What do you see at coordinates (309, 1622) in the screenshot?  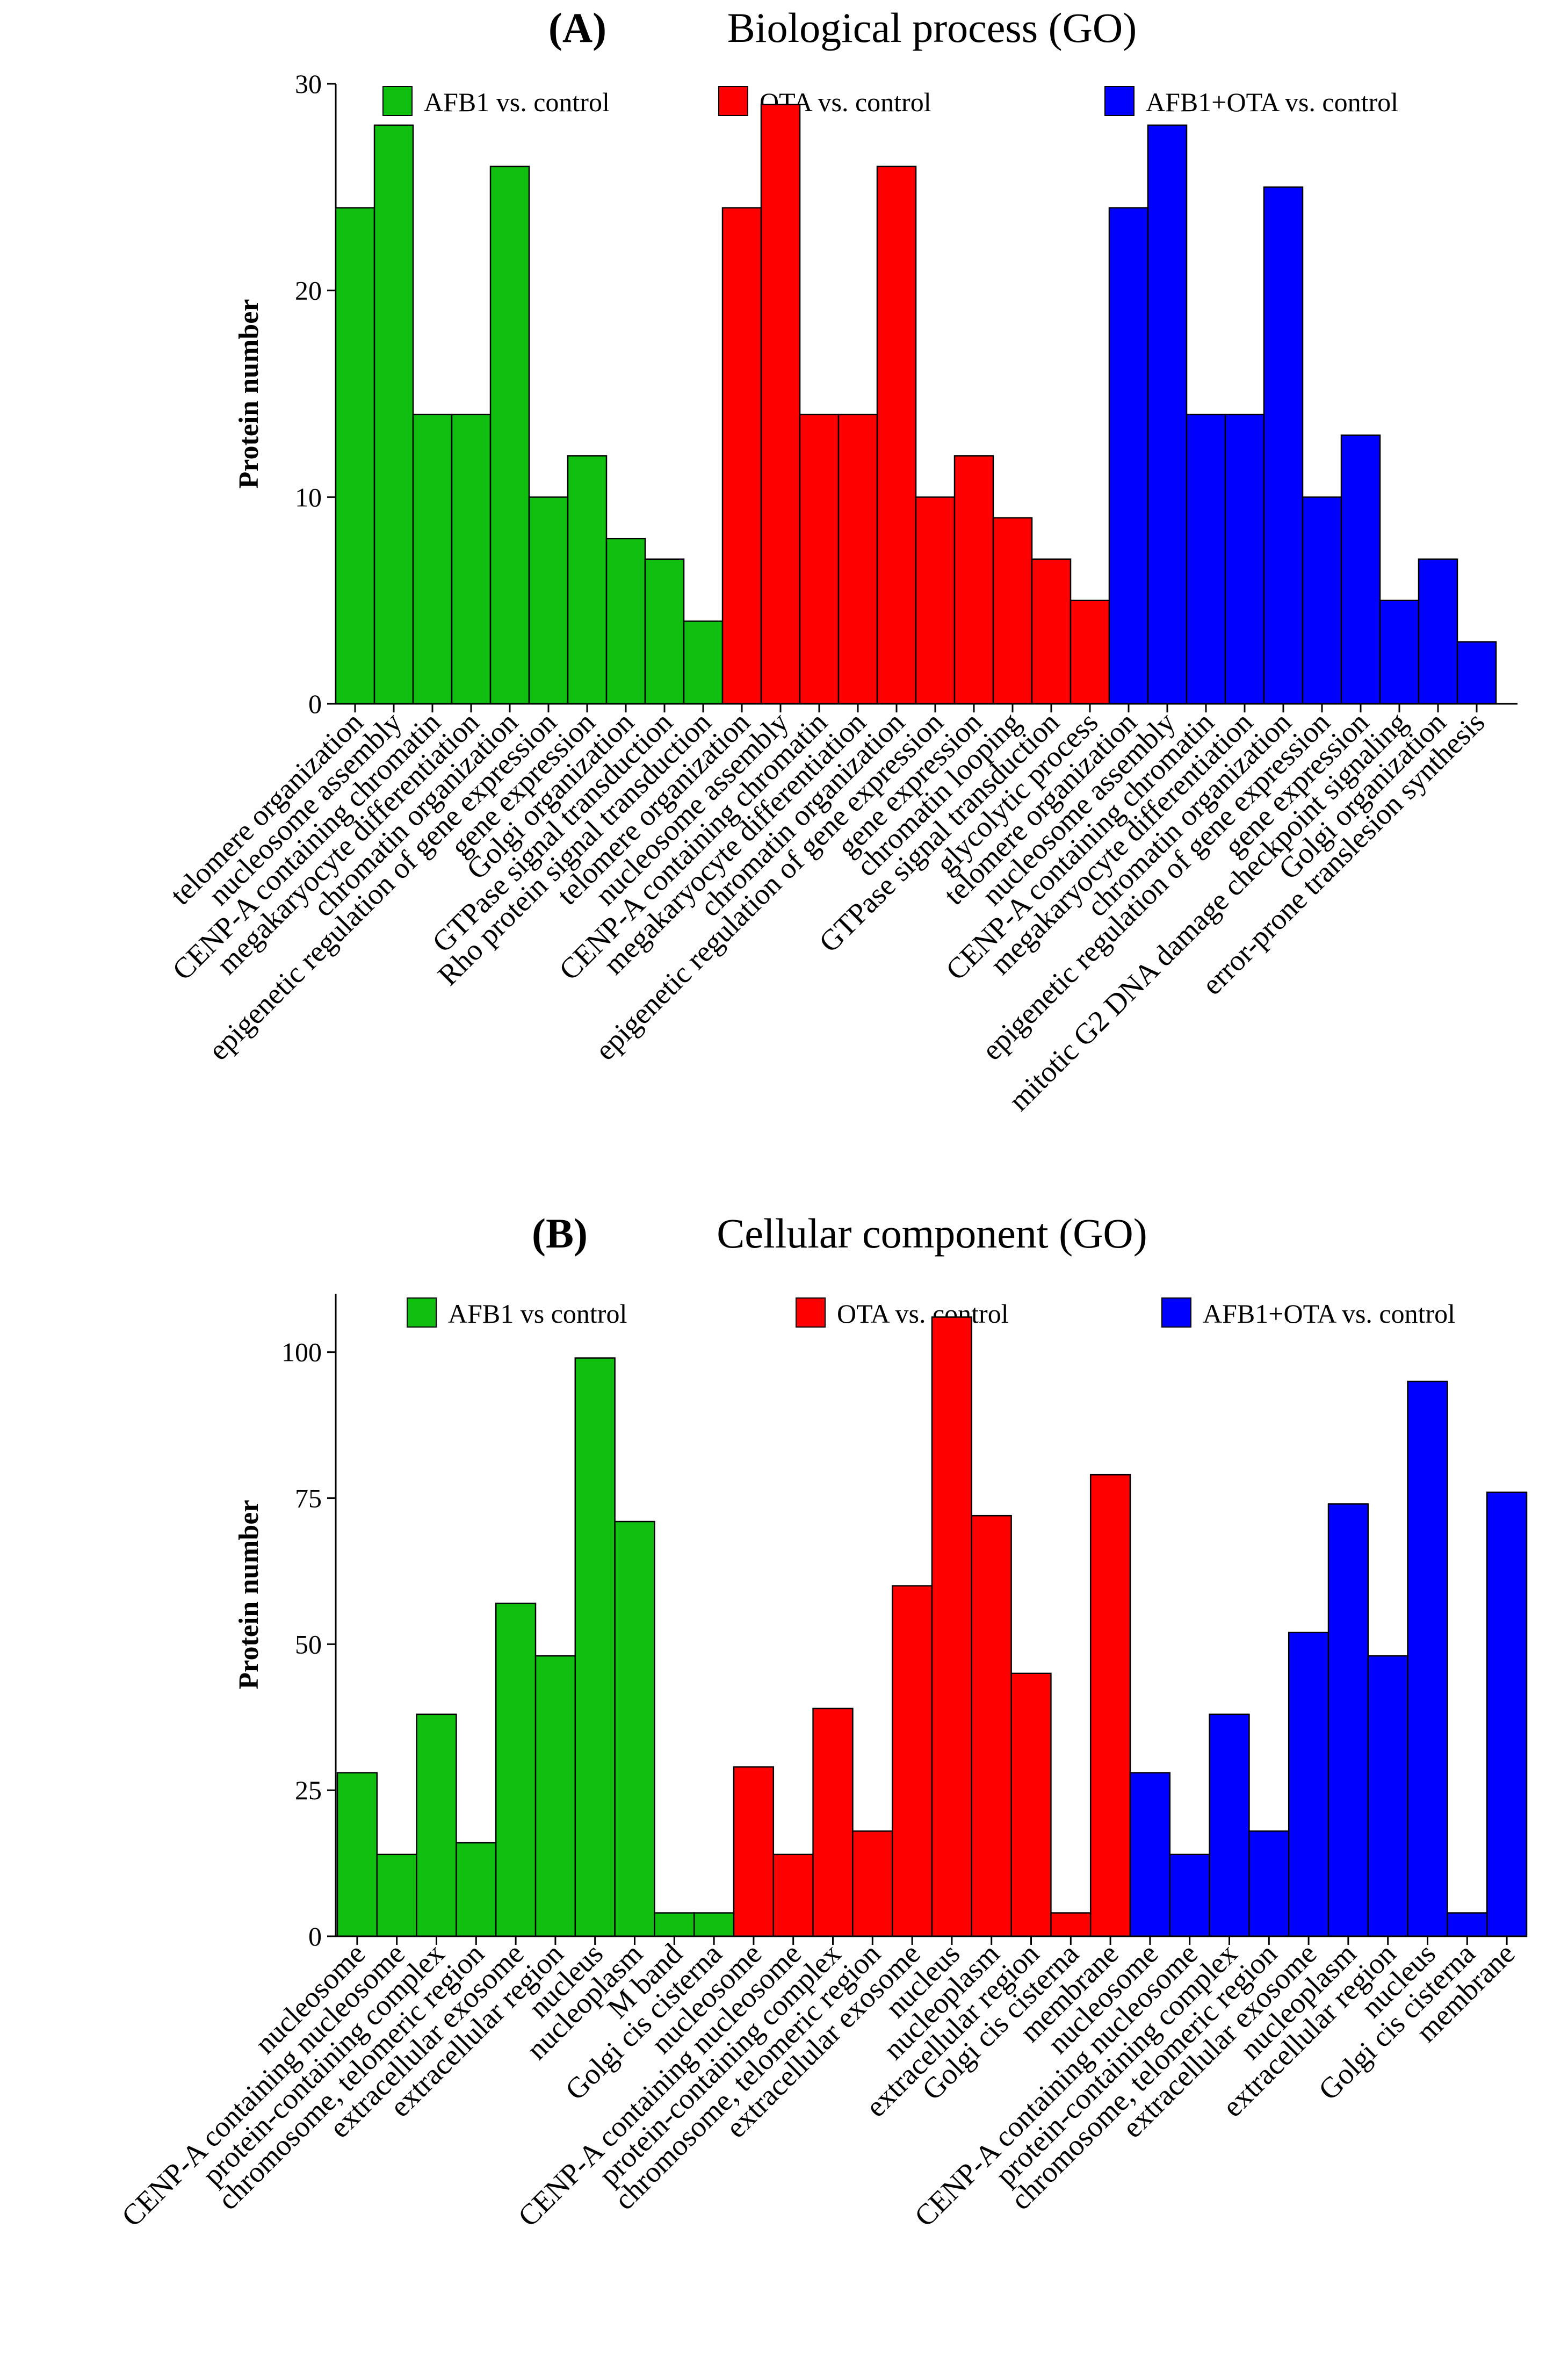 I see `panel-b-y-axis: 0 25 50 75 100` at bounding box center [309, 1622].